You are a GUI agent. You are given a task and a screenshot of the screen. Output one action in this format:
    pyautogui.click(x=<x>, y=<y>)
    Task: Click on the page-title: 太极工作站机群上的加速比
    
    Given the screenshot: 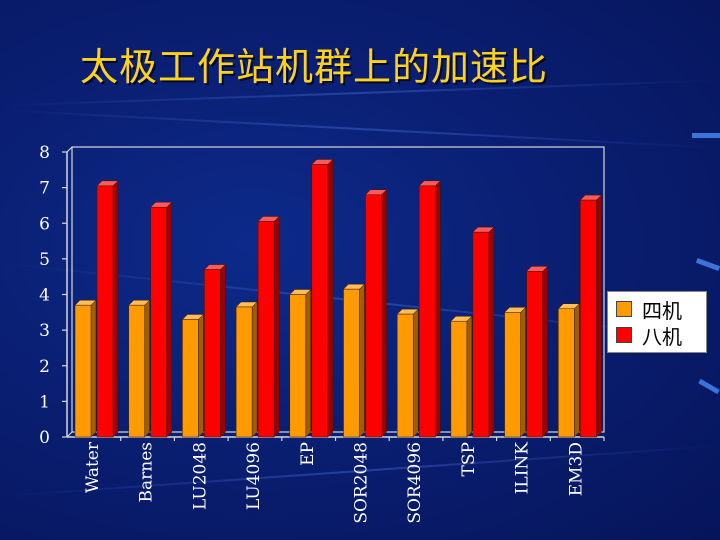 What is the action you would take?
    pyautogui.click(x=314, y=67)
    